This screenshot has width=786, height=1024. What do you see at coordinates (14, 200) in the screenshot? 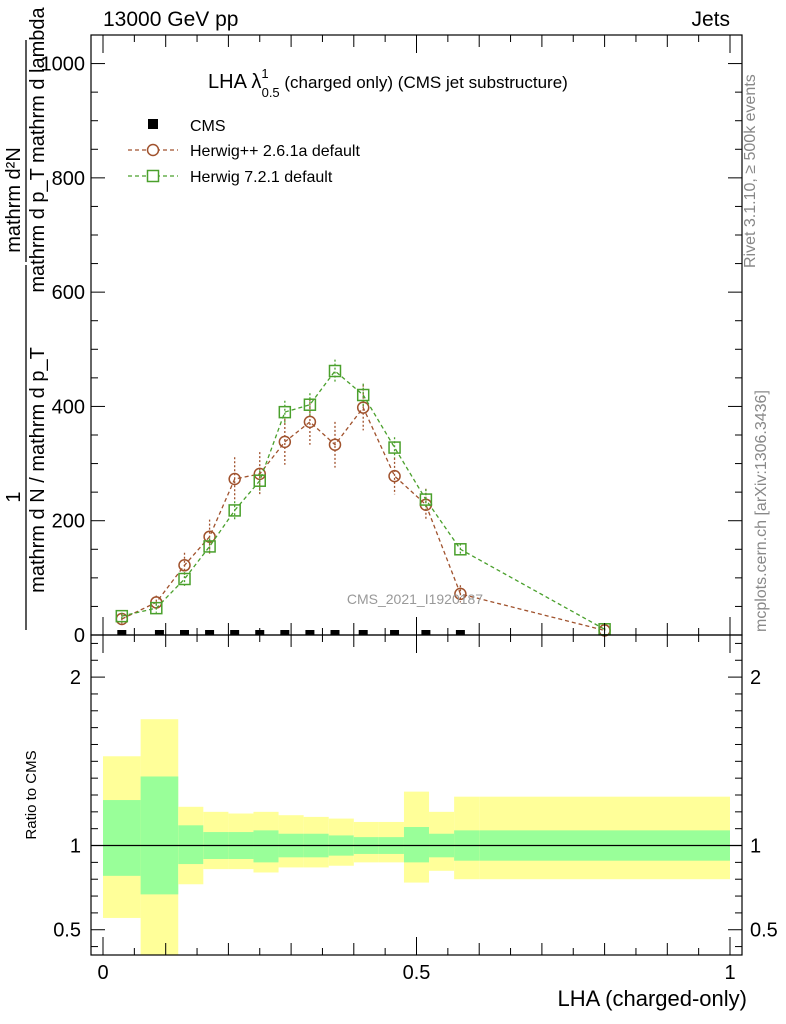
I see `y-axis-label-top: mathrm d²N` at bounding box center [14, 200].